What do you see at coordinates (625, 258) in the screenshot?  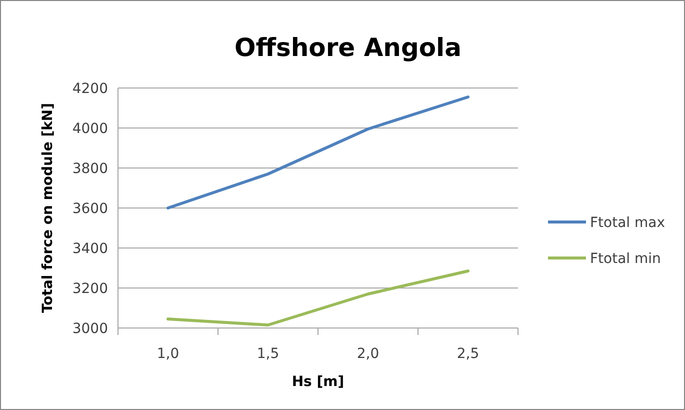 I see `legend-label: Ftotal min` at bounding box center [625, 258].